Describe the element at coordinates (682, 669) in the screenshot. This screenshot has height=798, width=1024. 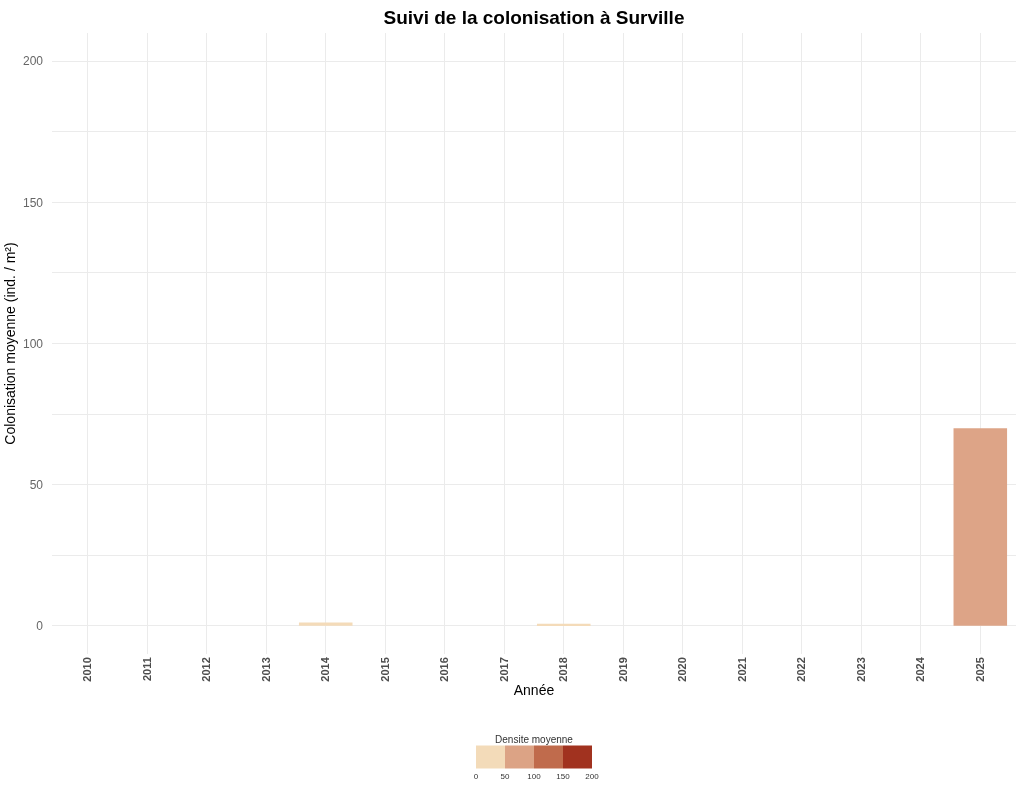
I see `x-tick-label: 2020` at that location.